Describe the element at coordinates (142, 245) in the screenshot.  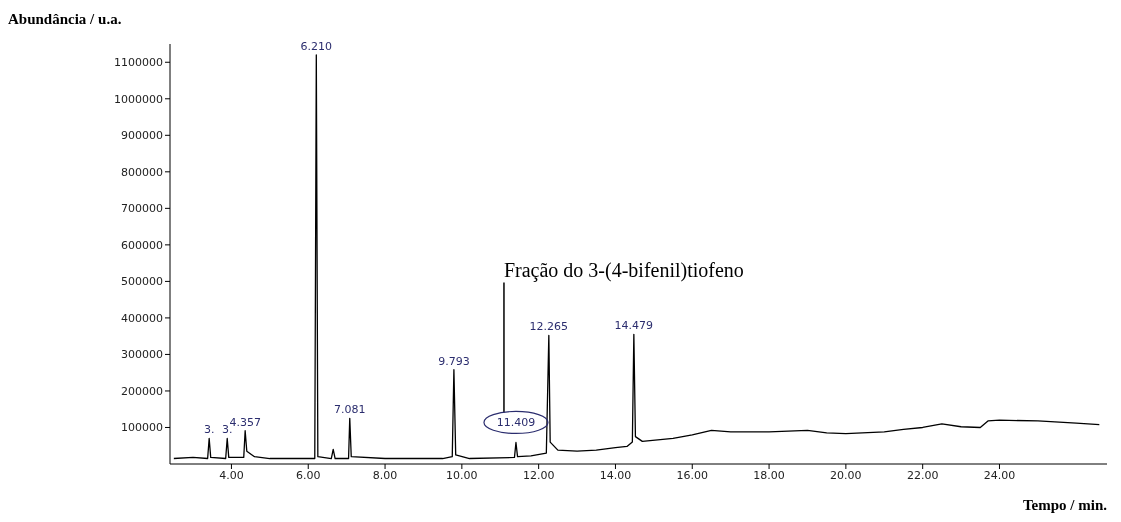
I see `y-tick-label: 600000` at that location.